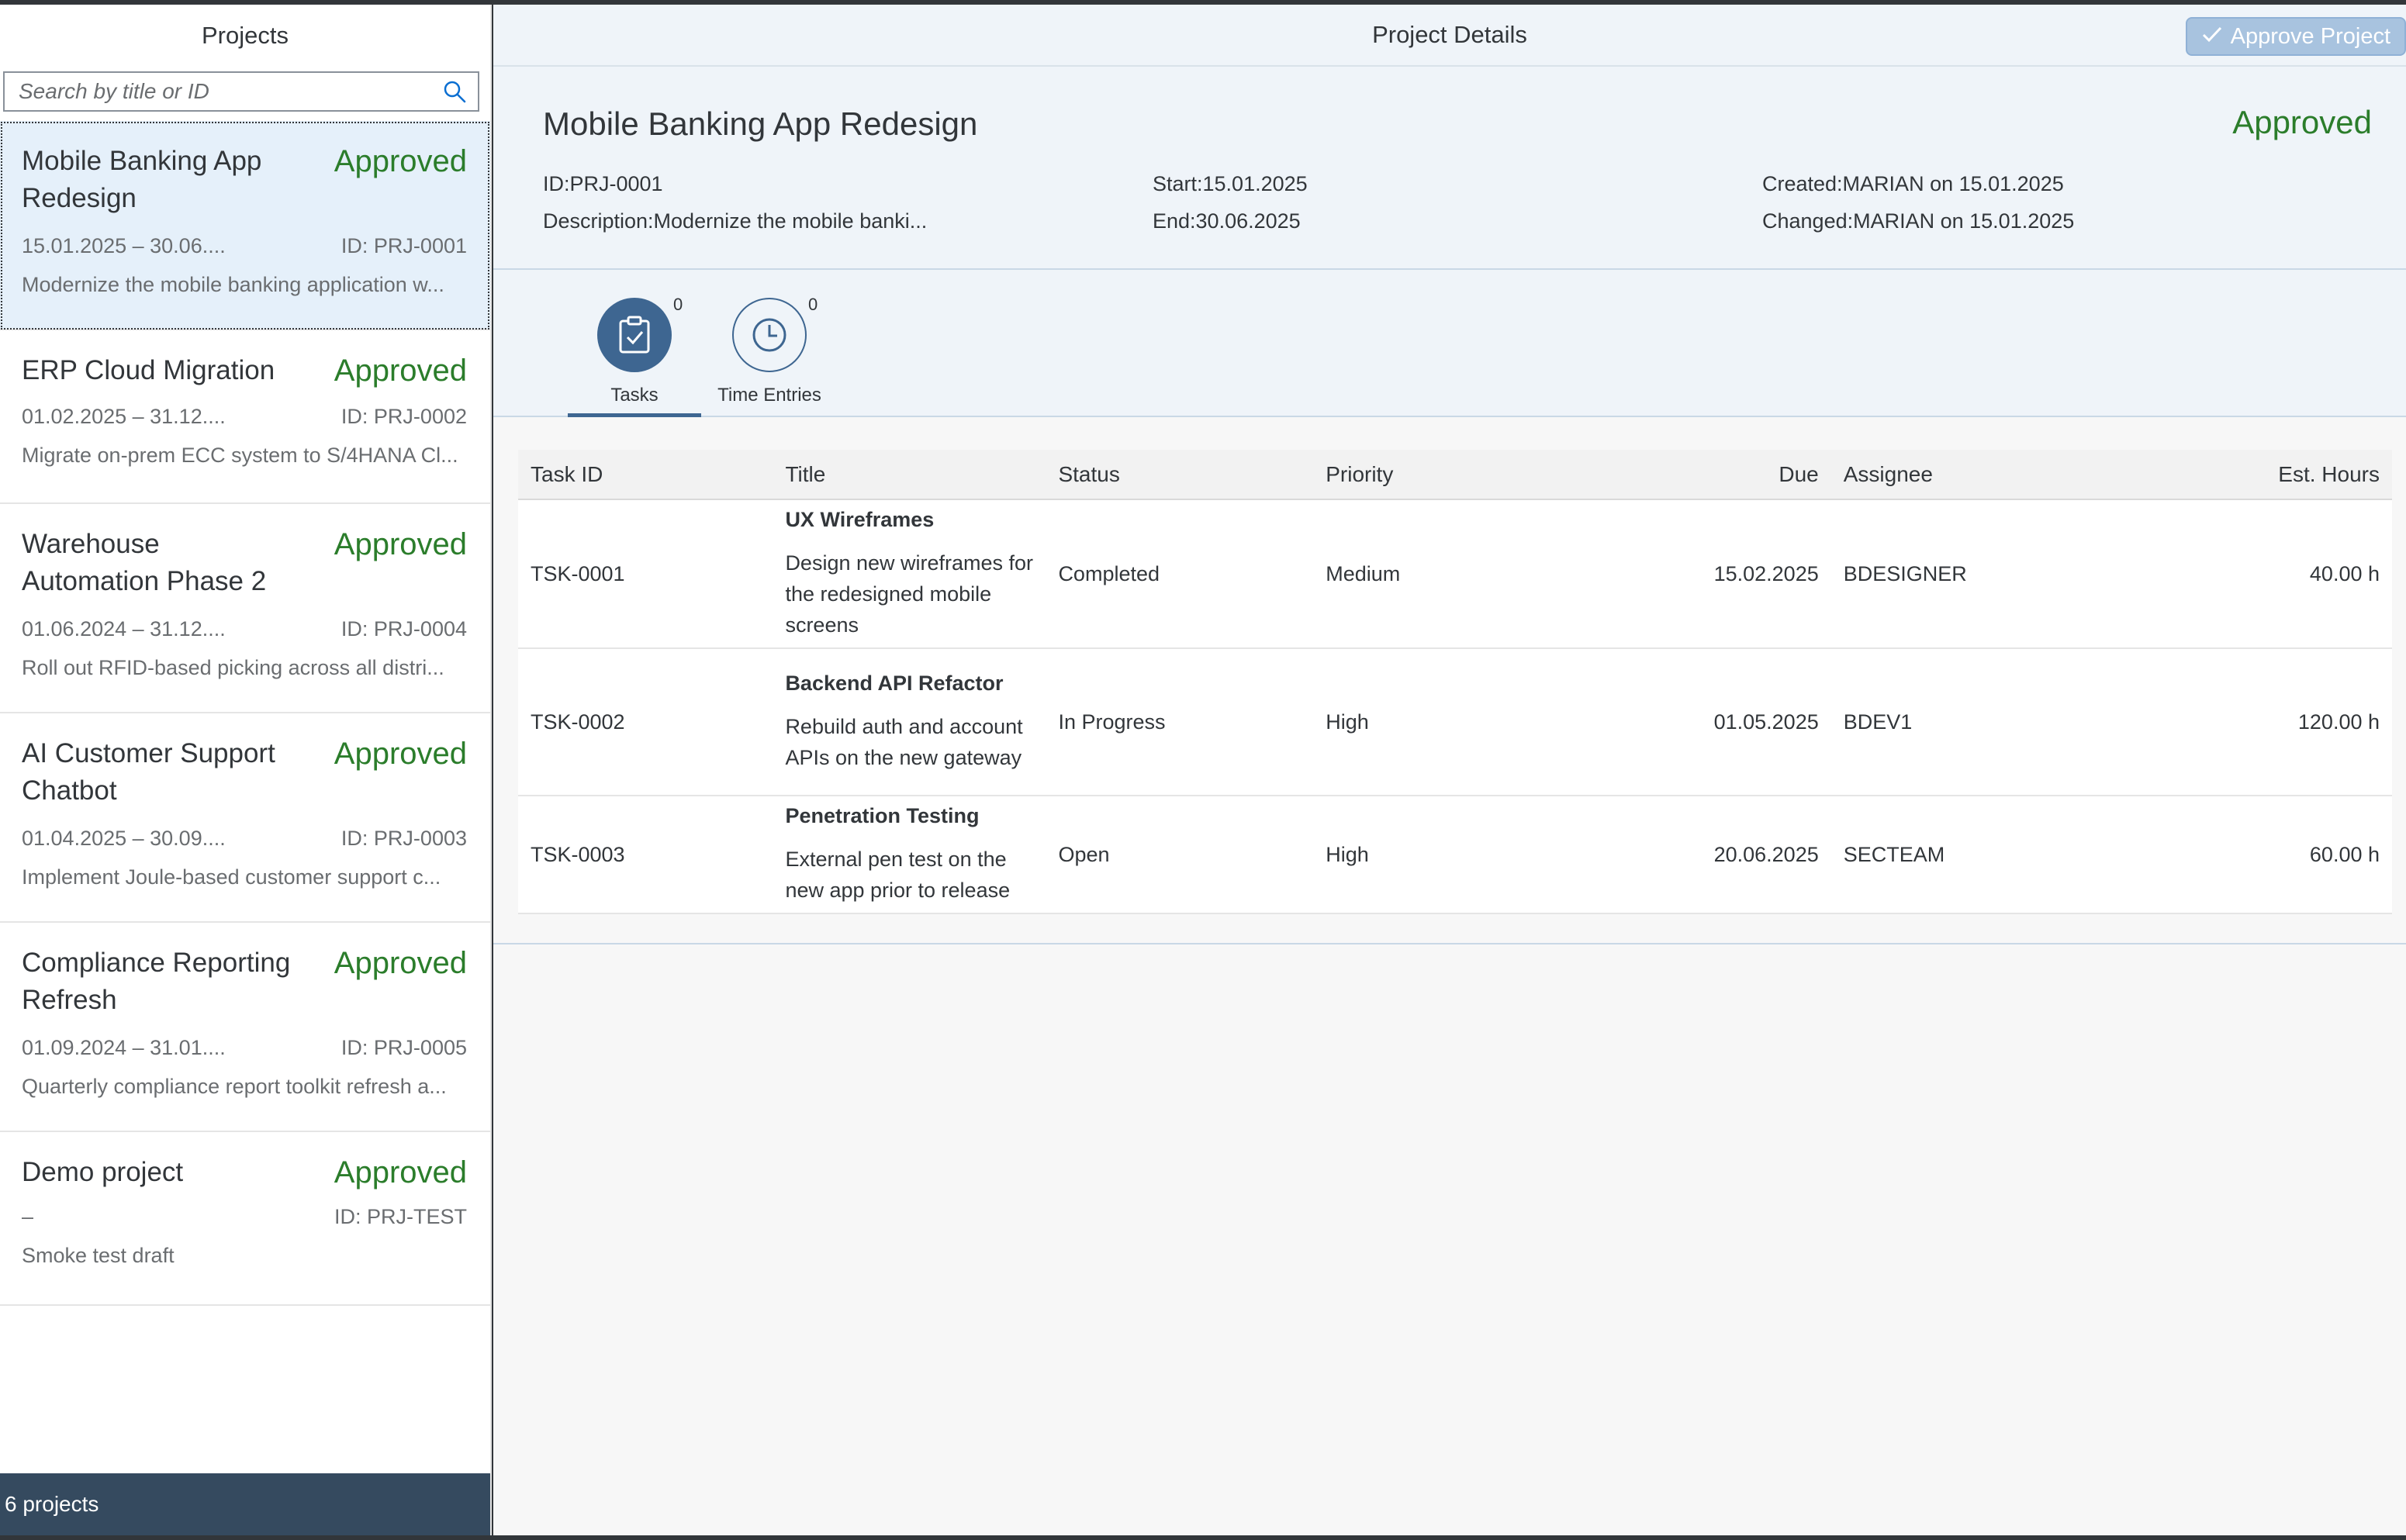 The image size is (2406, 1540). Describe the element at coordinates (28, 1216) in the screenshot. I see `project-dates: –` at that location.